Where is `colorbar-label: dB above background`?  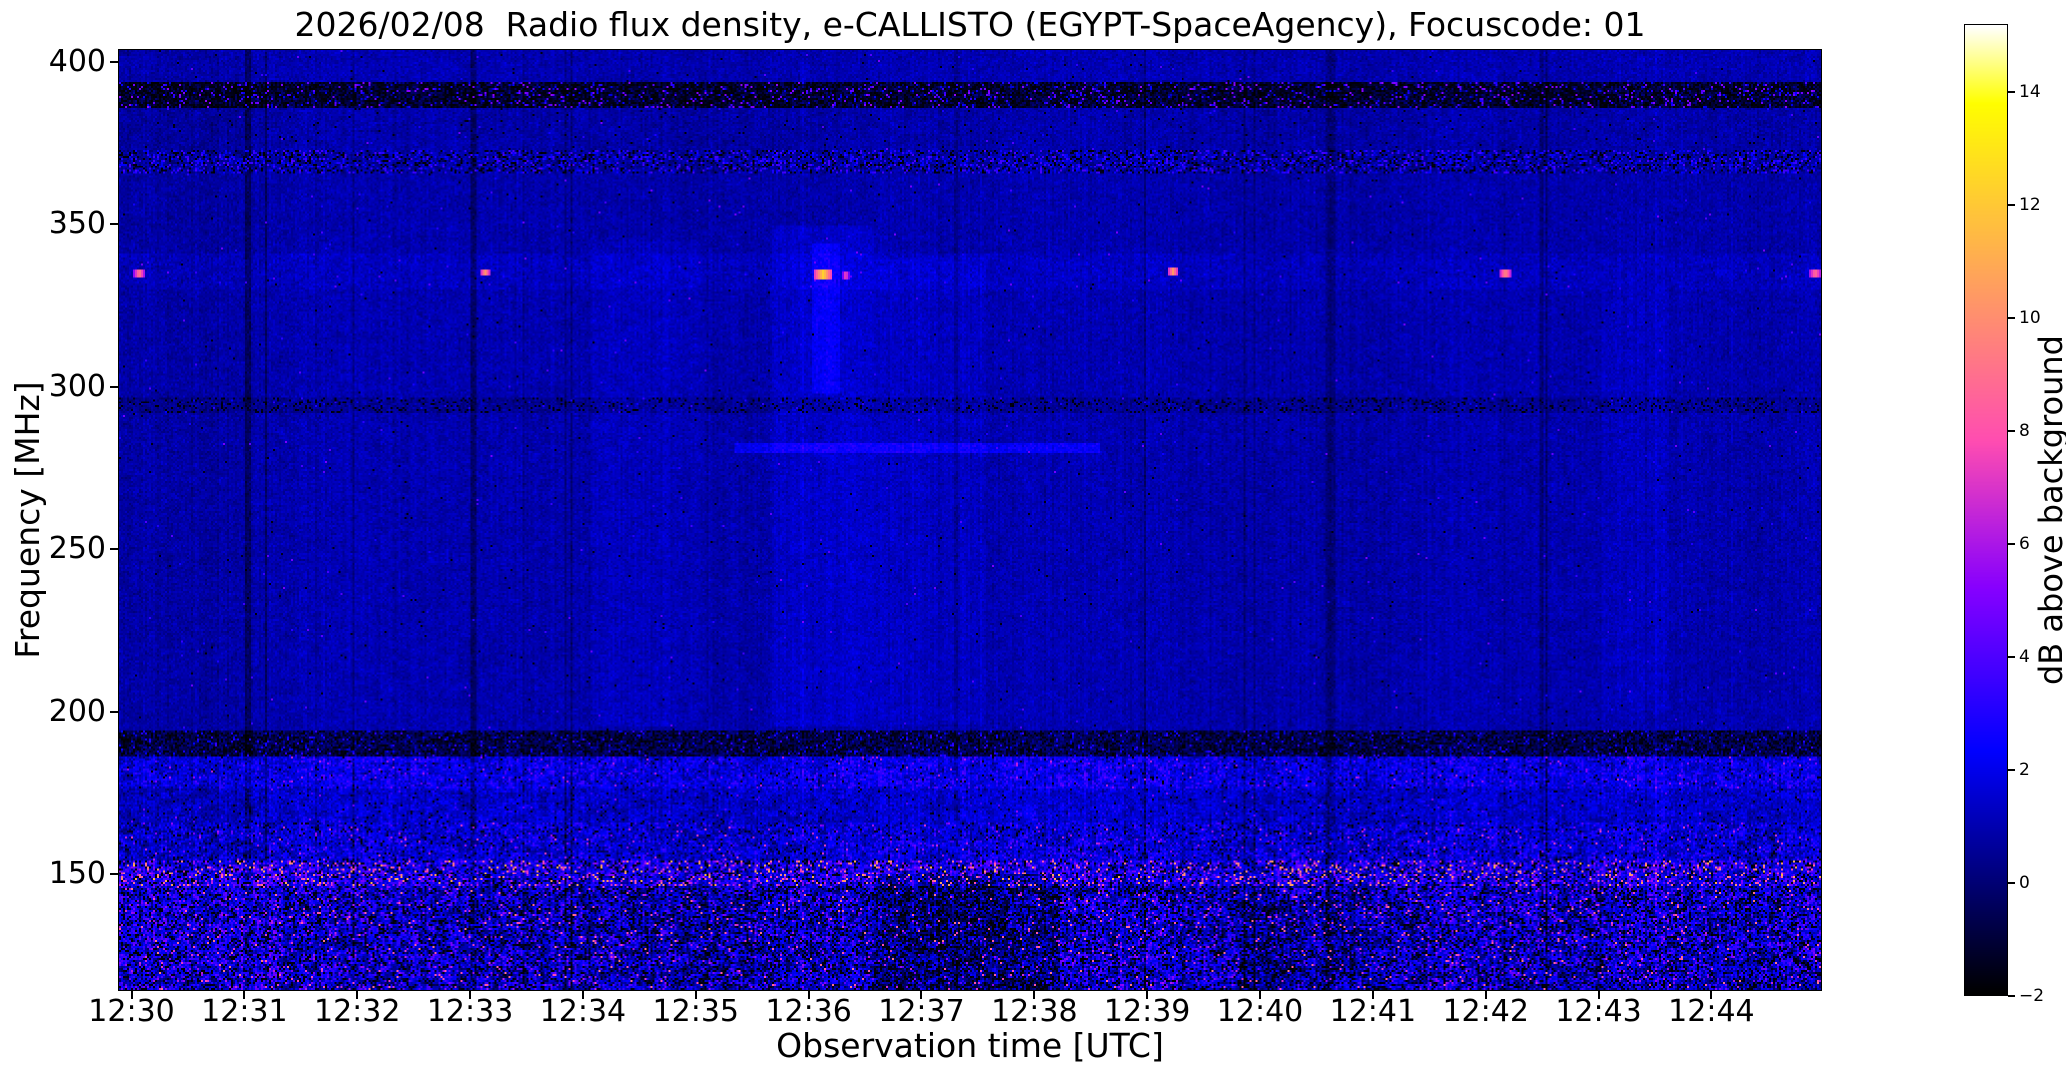 colorbar-label: dB above background is located at coordinates (2049, 510).